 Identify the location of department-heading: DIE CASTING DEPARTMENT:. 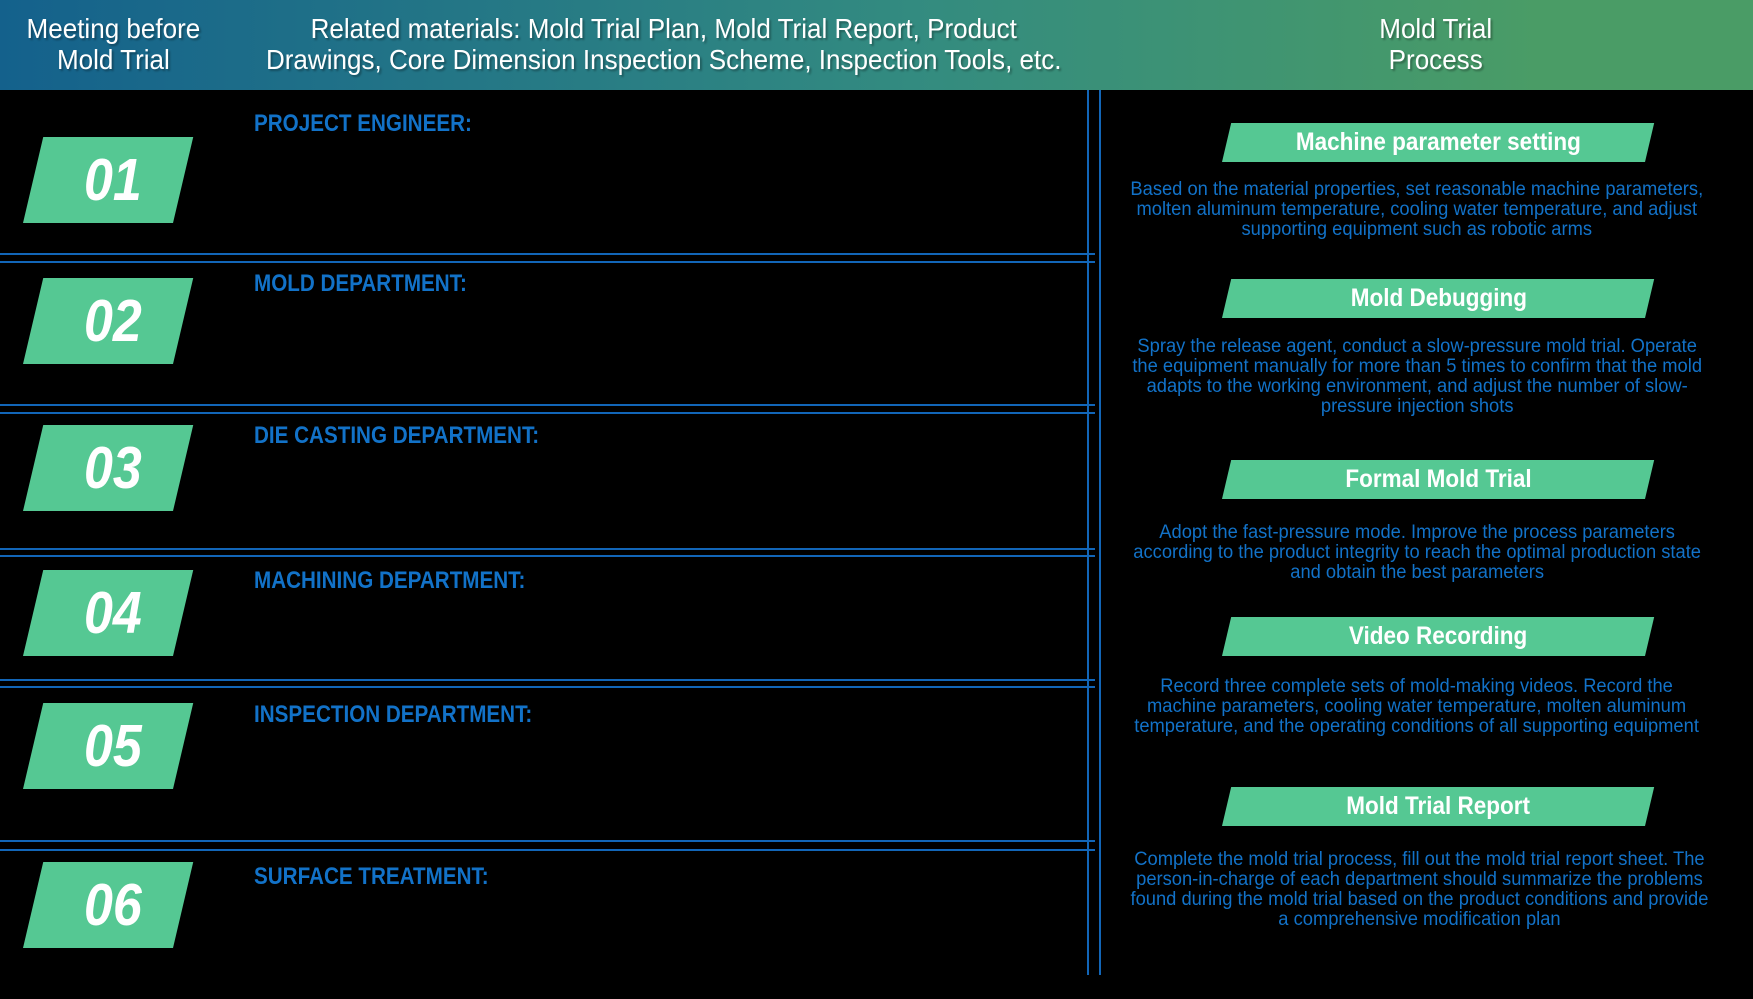
(397, 435).